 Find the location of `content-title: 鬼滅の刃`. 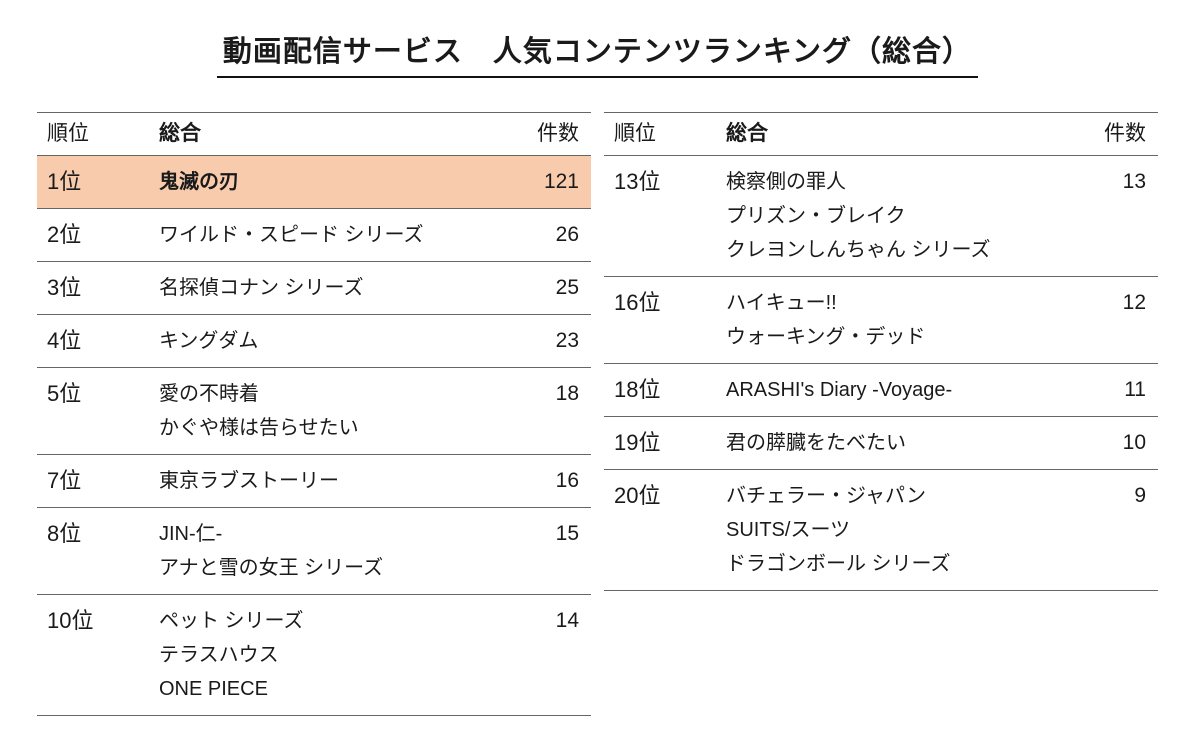

content-title: 鬼滅の刃 is located at coordinates (199, 182).